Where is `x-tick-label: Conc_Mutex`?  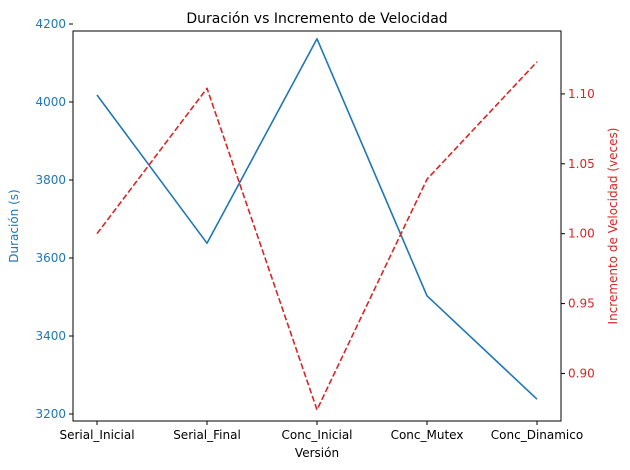 x-tick-label: Conc_Mutex is located at coordinates (427, 435).